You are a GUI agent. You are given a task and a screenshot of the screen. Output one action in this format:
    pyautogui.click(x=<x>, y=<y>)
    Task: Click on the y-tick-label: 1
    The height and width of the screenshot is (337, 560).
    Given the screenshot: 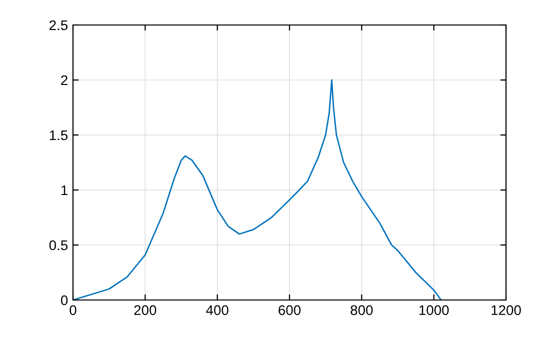 What is the action you would take?
    pyautogui.click(x=64, y=190)
    